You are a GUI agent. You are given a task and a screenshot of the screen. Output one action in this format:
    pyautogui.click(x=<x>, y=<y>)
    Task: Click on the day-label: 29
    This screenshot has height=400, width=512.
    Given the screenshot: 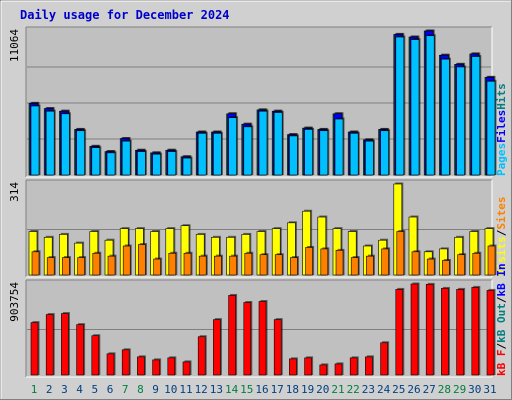 What is the action you would take?
    pyautogui.click(x=459, y=389)
    